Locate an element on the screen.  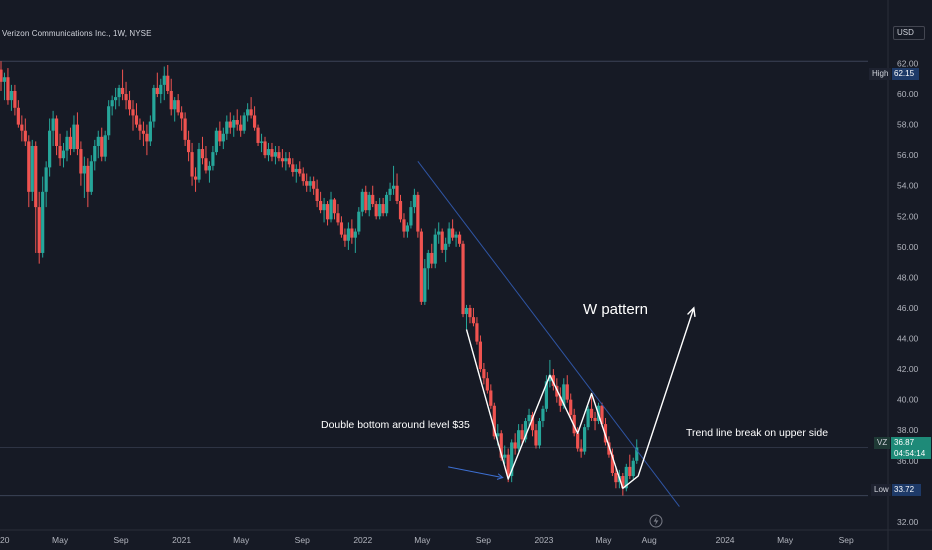
currency-selector: USD is located at coordinates (909, 33).